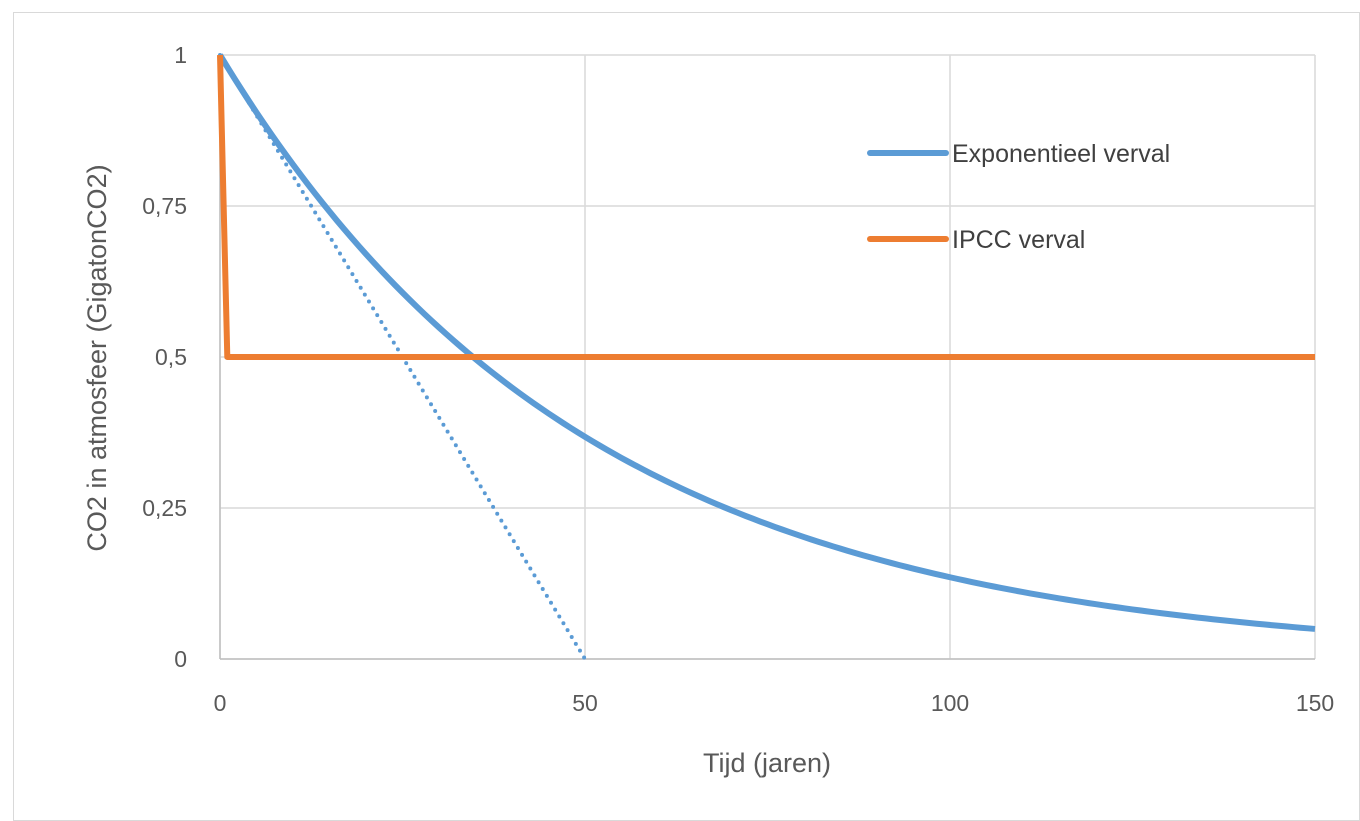  Describe the element at coordinates (180, 55) in the screenshot. I see `y-tick-label: 1` at that location.